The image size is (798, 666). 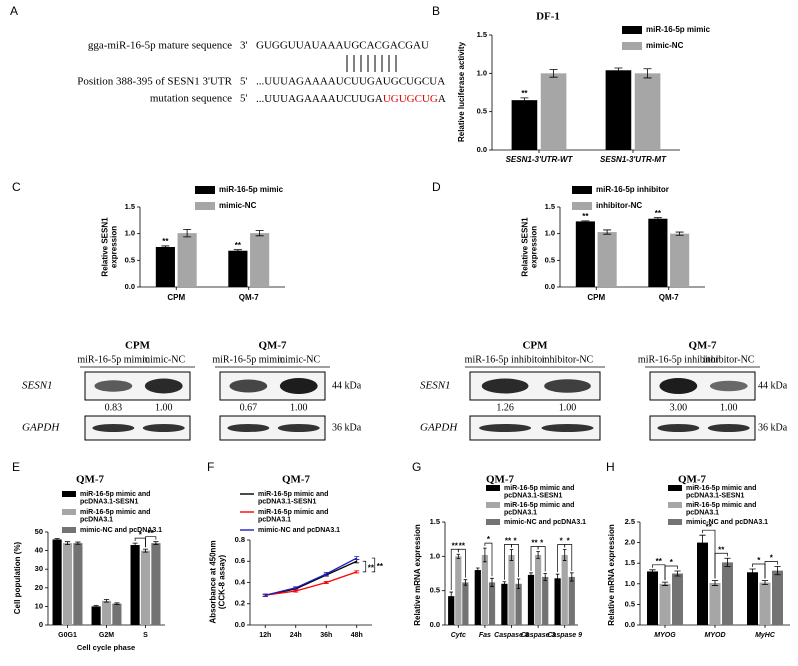 What do you see at coordinates (630, 521) in the screenshot?
I see `y-tick-label: 2.5` at bounding box center [630, 521].